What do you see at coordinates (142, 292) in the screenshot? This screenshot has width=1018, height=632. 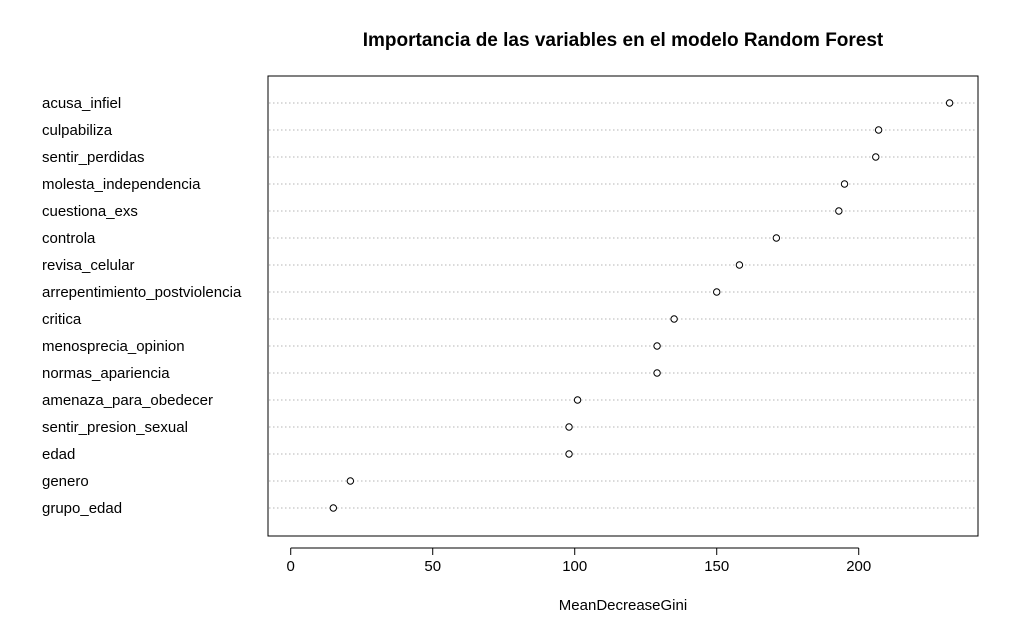 I see `variable-label: arrepentimiento_postviolencia` at bounding box center [142, 292].